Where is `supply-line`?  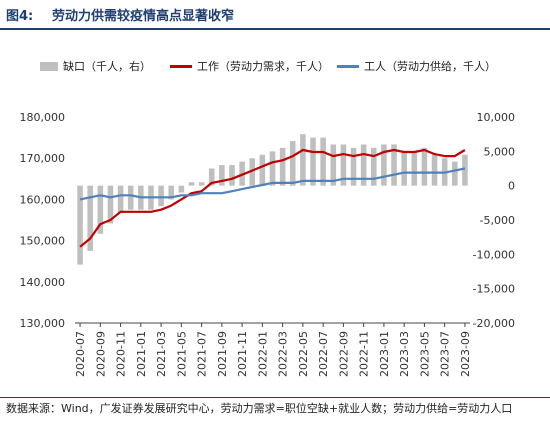
supply-line is located at coordinates (272, 184).